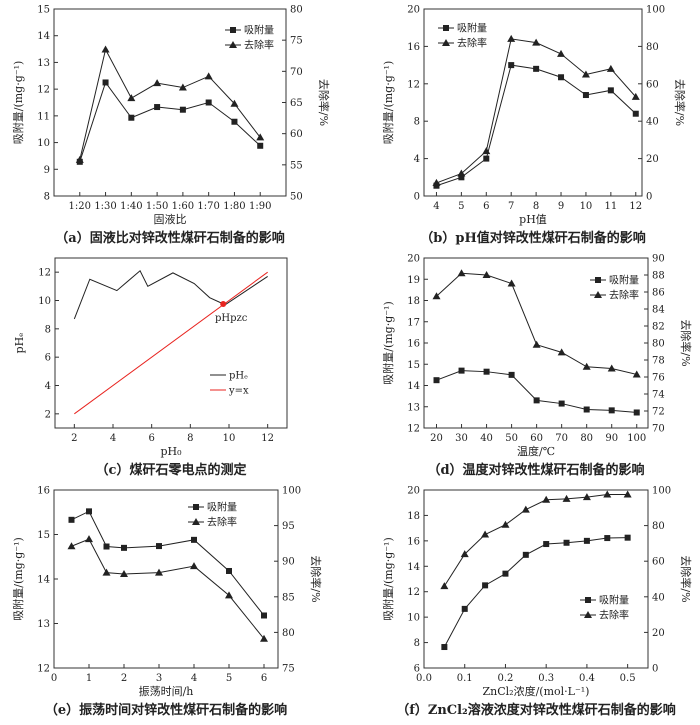 The image size is (700, 725). Describe the element at coordinates (170, 219) in the screenshot. I see `x-axis-label: 固液比` at that location.